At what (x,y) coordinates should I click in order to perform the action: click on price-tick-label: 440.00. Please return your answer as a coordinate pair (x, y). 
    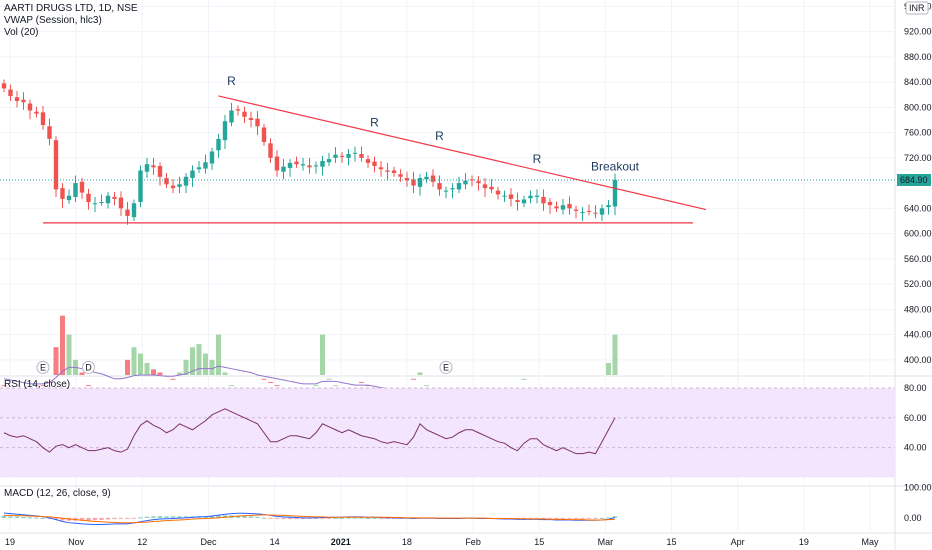
    Looking at the image, I should click on (918, 335).